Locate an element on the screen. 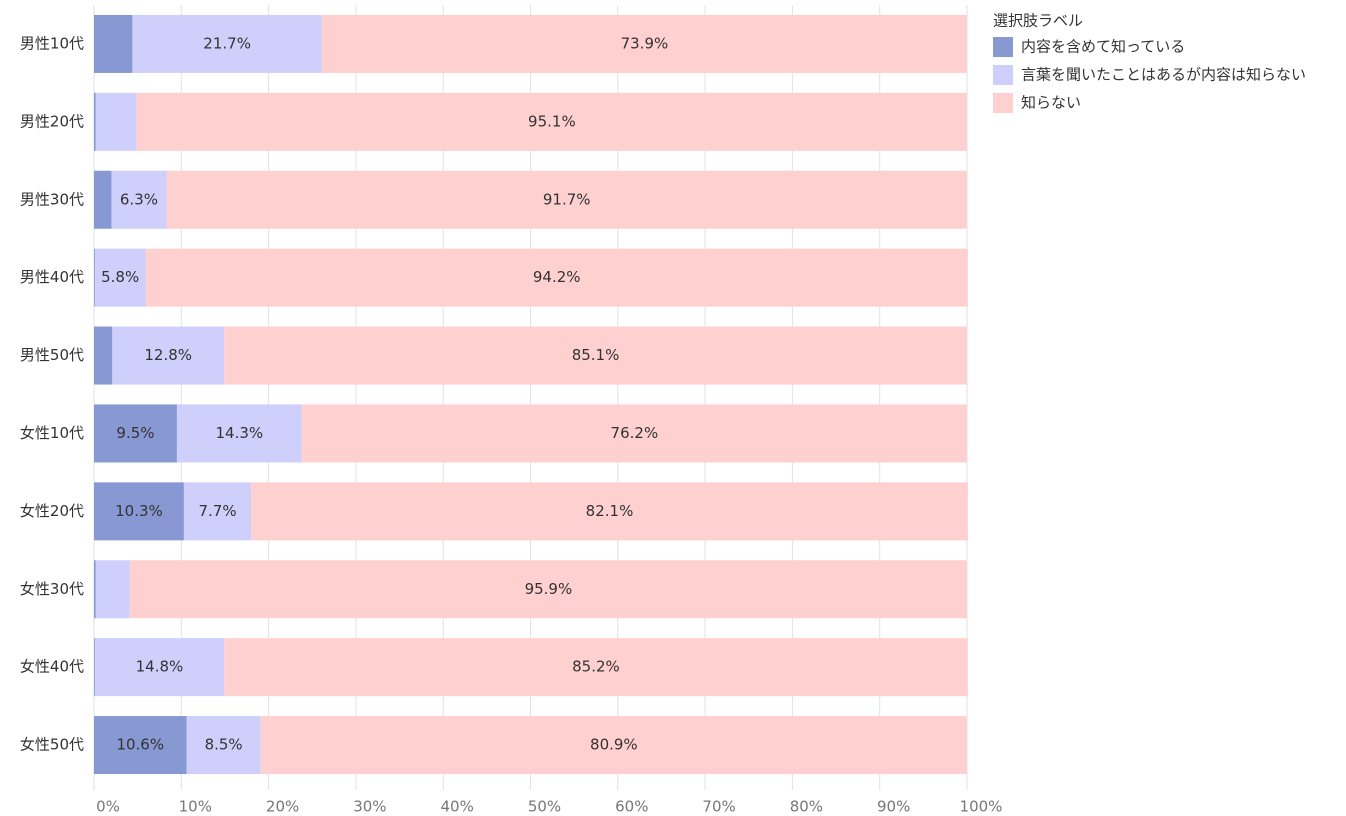  x-tick-label: 30% is located at coordinates (369, 807).